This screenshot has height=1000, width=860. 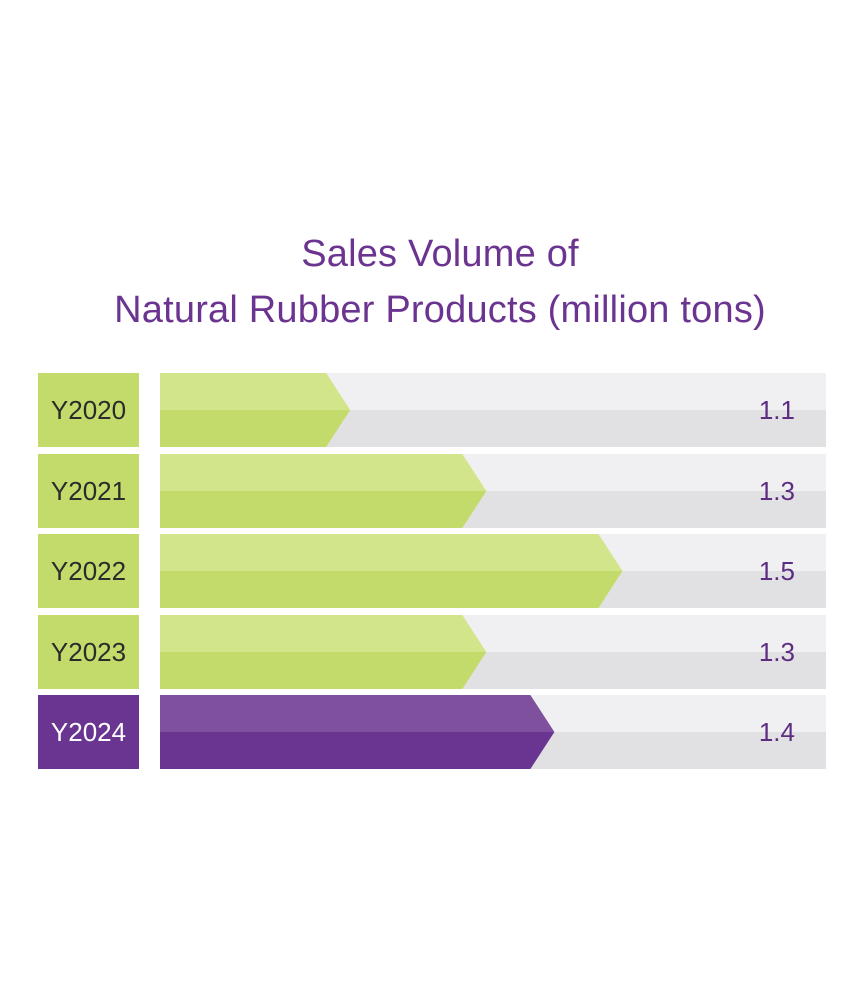 I want to click on bar-row-y2024: Y2024 1.4, so click(x=432, y=732).